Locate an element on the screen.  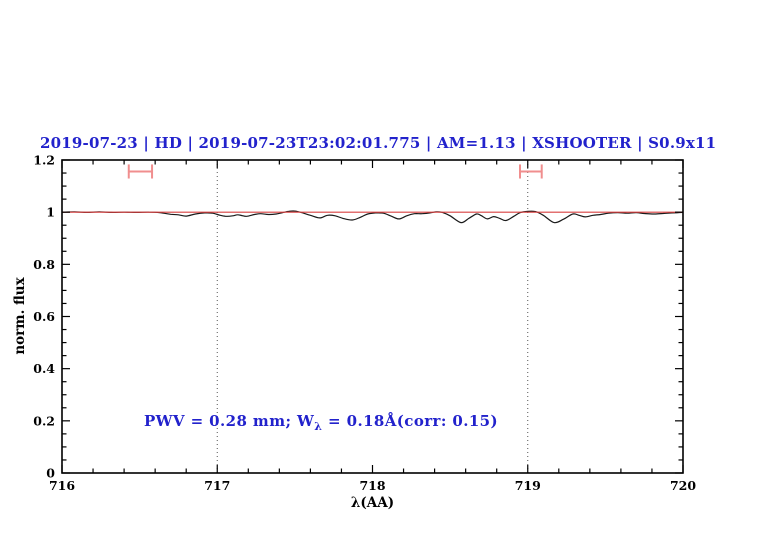
pwv-annotation: PWV = 0.28 mm; Wλ = 0.18Å(corr: 0.15) is located at coordinates (321, 422).